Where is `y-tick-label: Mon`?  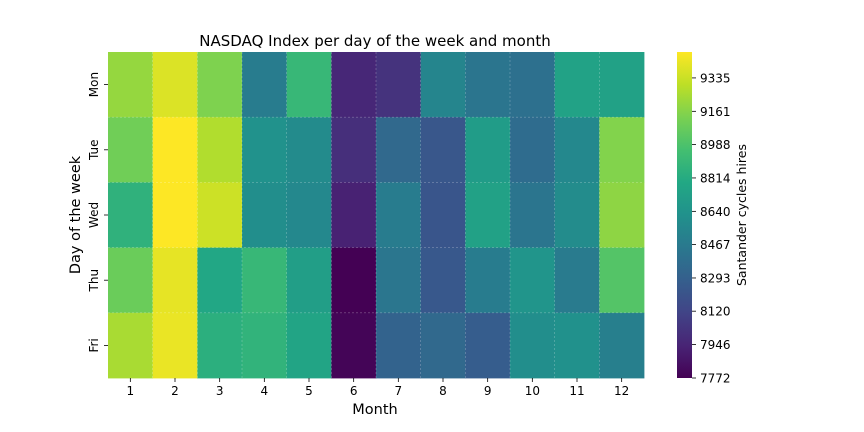
y-tick-label: Mon is located at coordinates (94, 84).